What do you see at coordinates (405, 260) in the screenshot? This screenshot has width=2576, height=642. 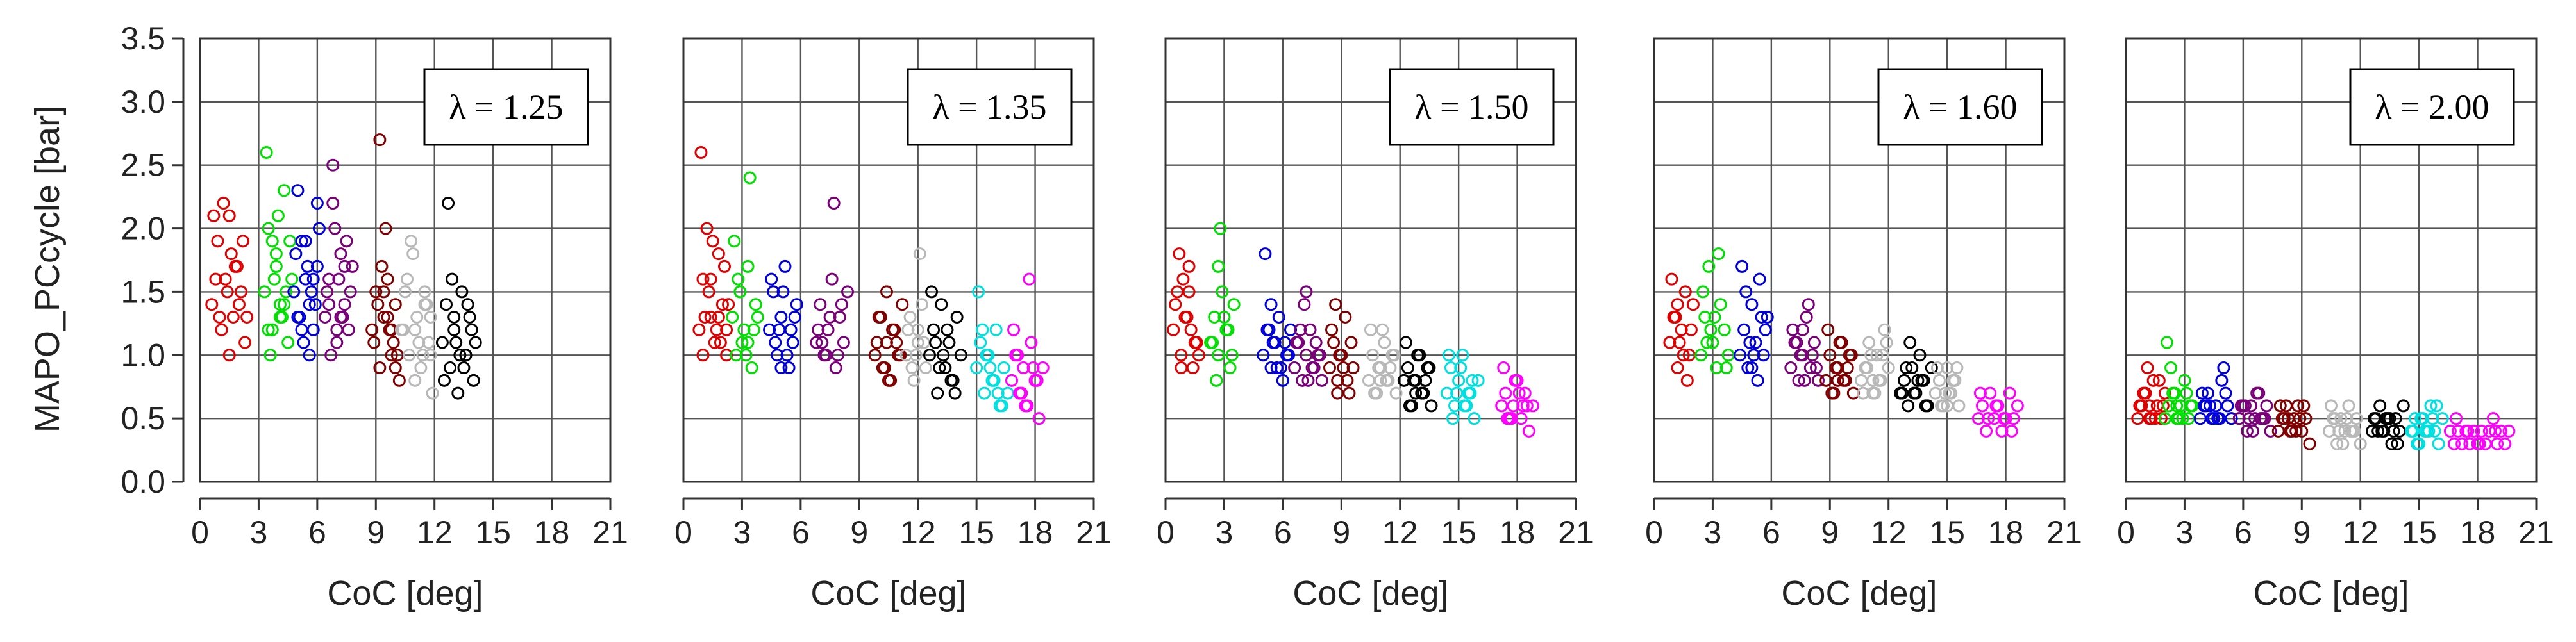 I see `plot-frame` at bounding box center [405, 260].